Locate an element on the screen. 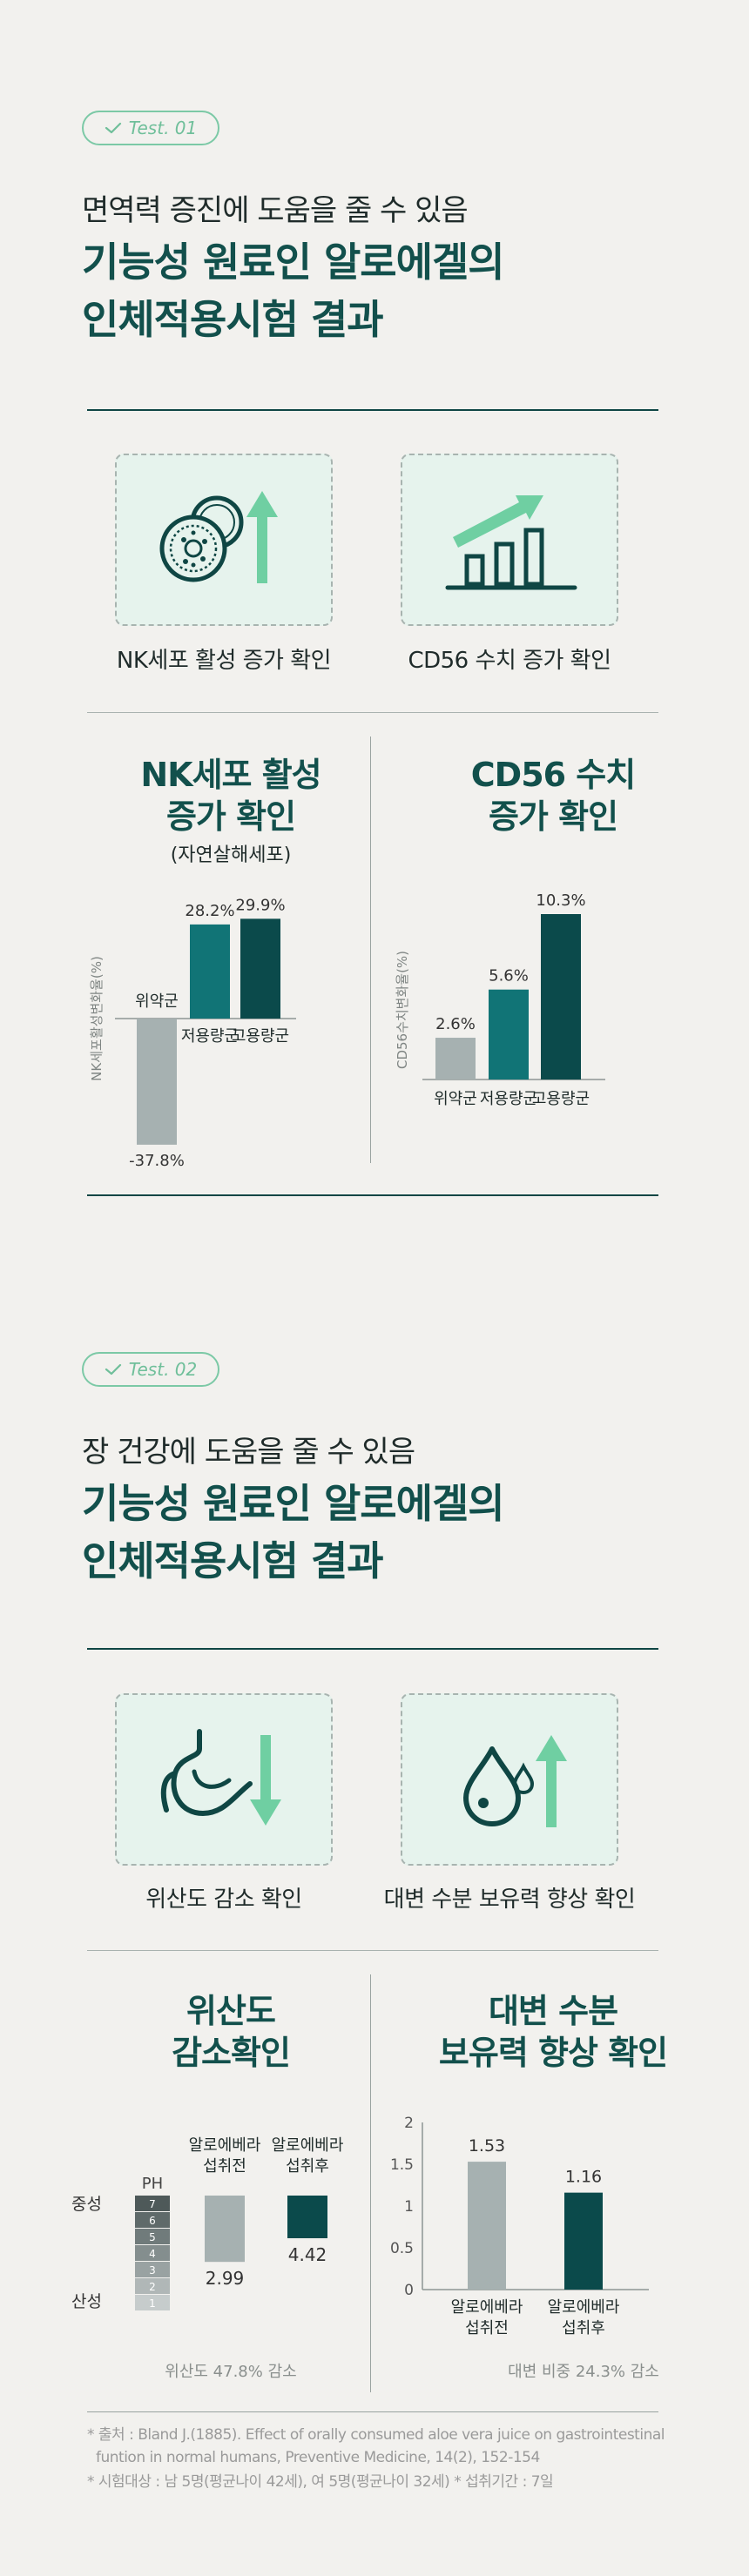  value-label-2: 29.9% is located at coordinates (260, 905).